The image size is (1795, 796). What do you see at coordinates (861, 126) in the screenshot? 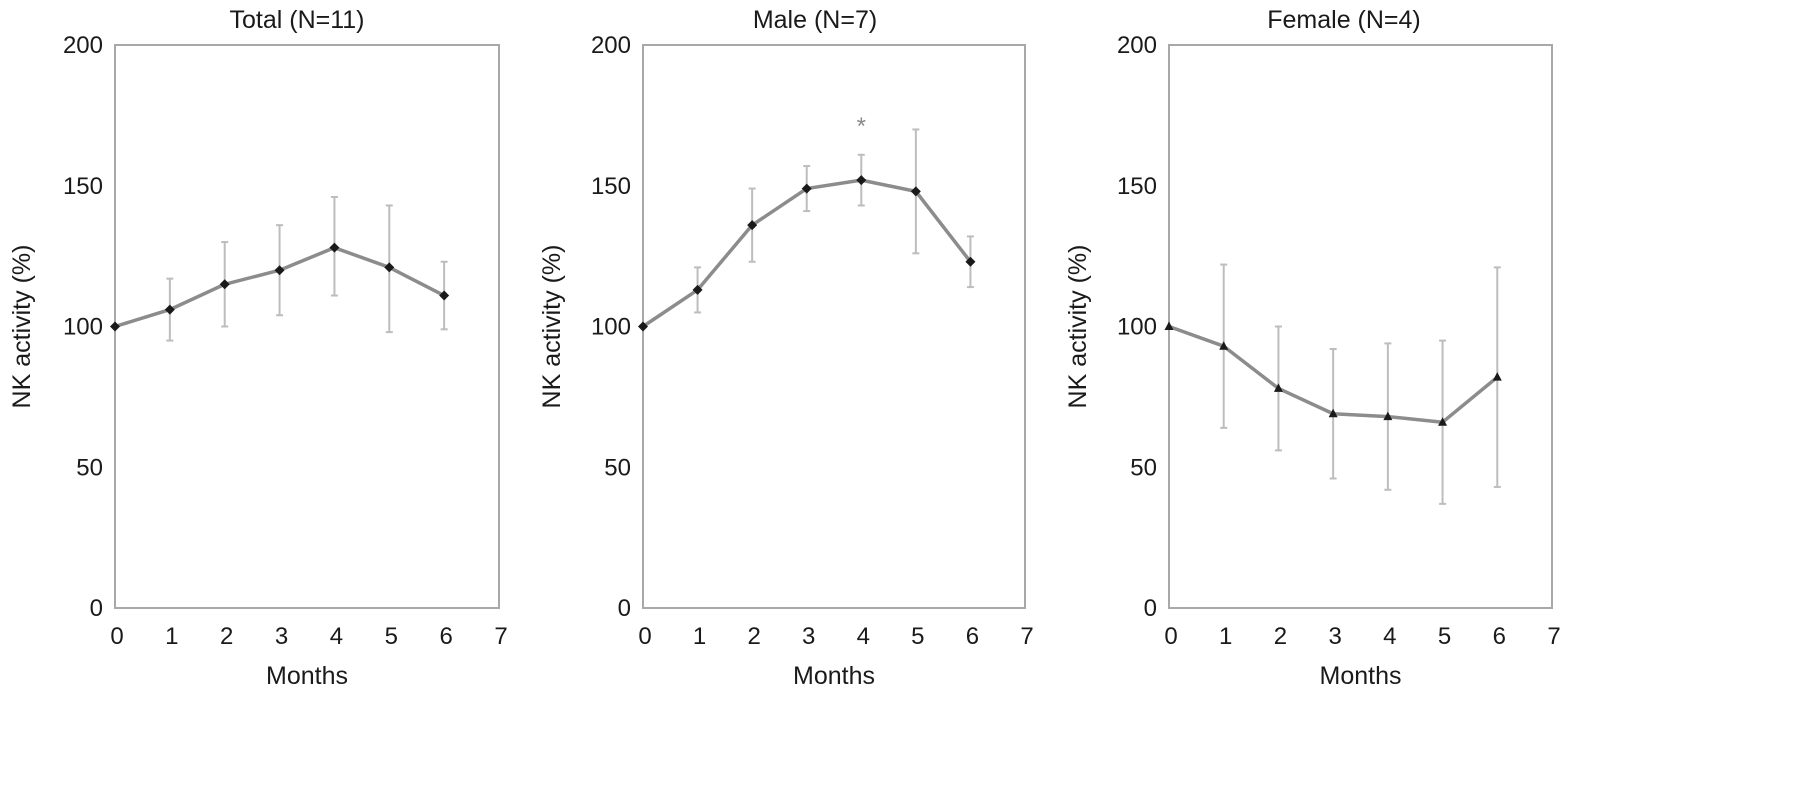
I see `significance-annotation: *` at bounding box center [861, 126].